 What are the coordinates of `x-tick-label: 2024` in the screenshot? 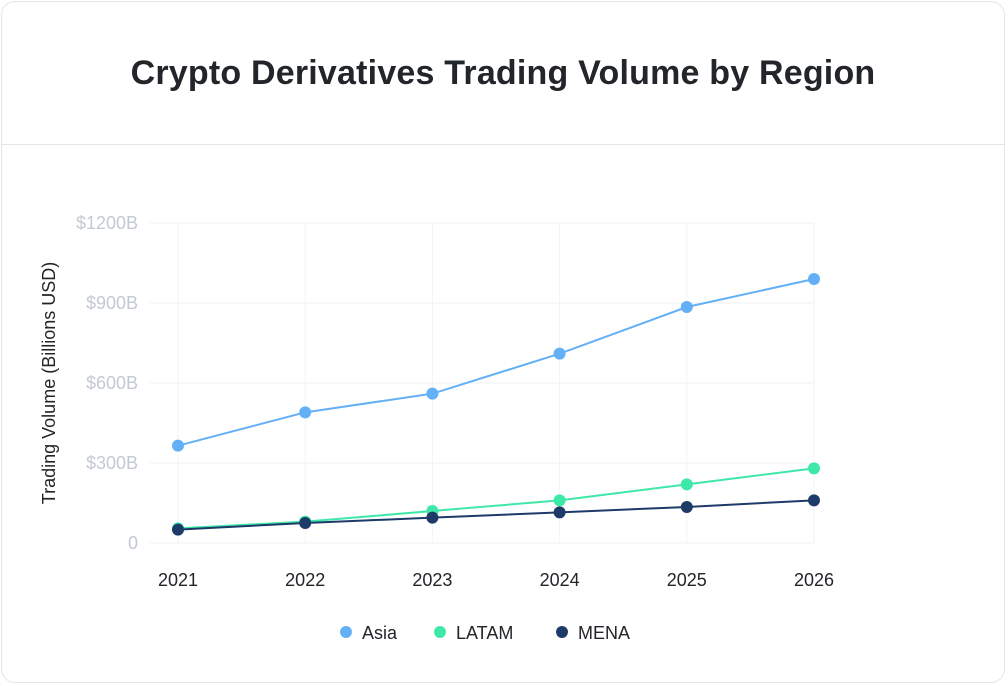 It's located at (560, 580).